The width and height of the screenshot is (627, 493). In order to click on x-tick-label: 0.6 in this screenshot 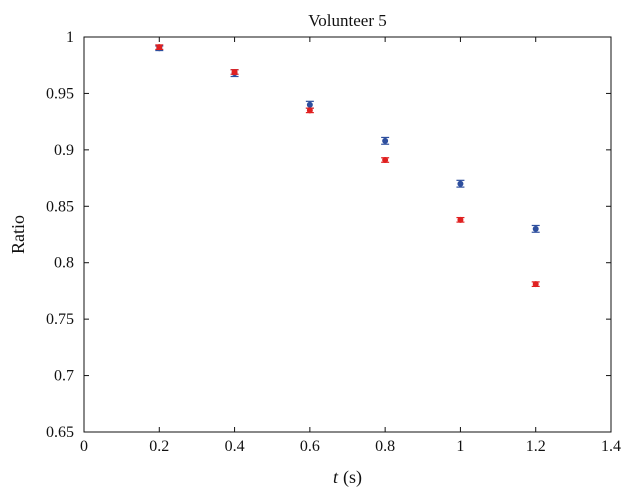, I will do `click(310, 446)`.